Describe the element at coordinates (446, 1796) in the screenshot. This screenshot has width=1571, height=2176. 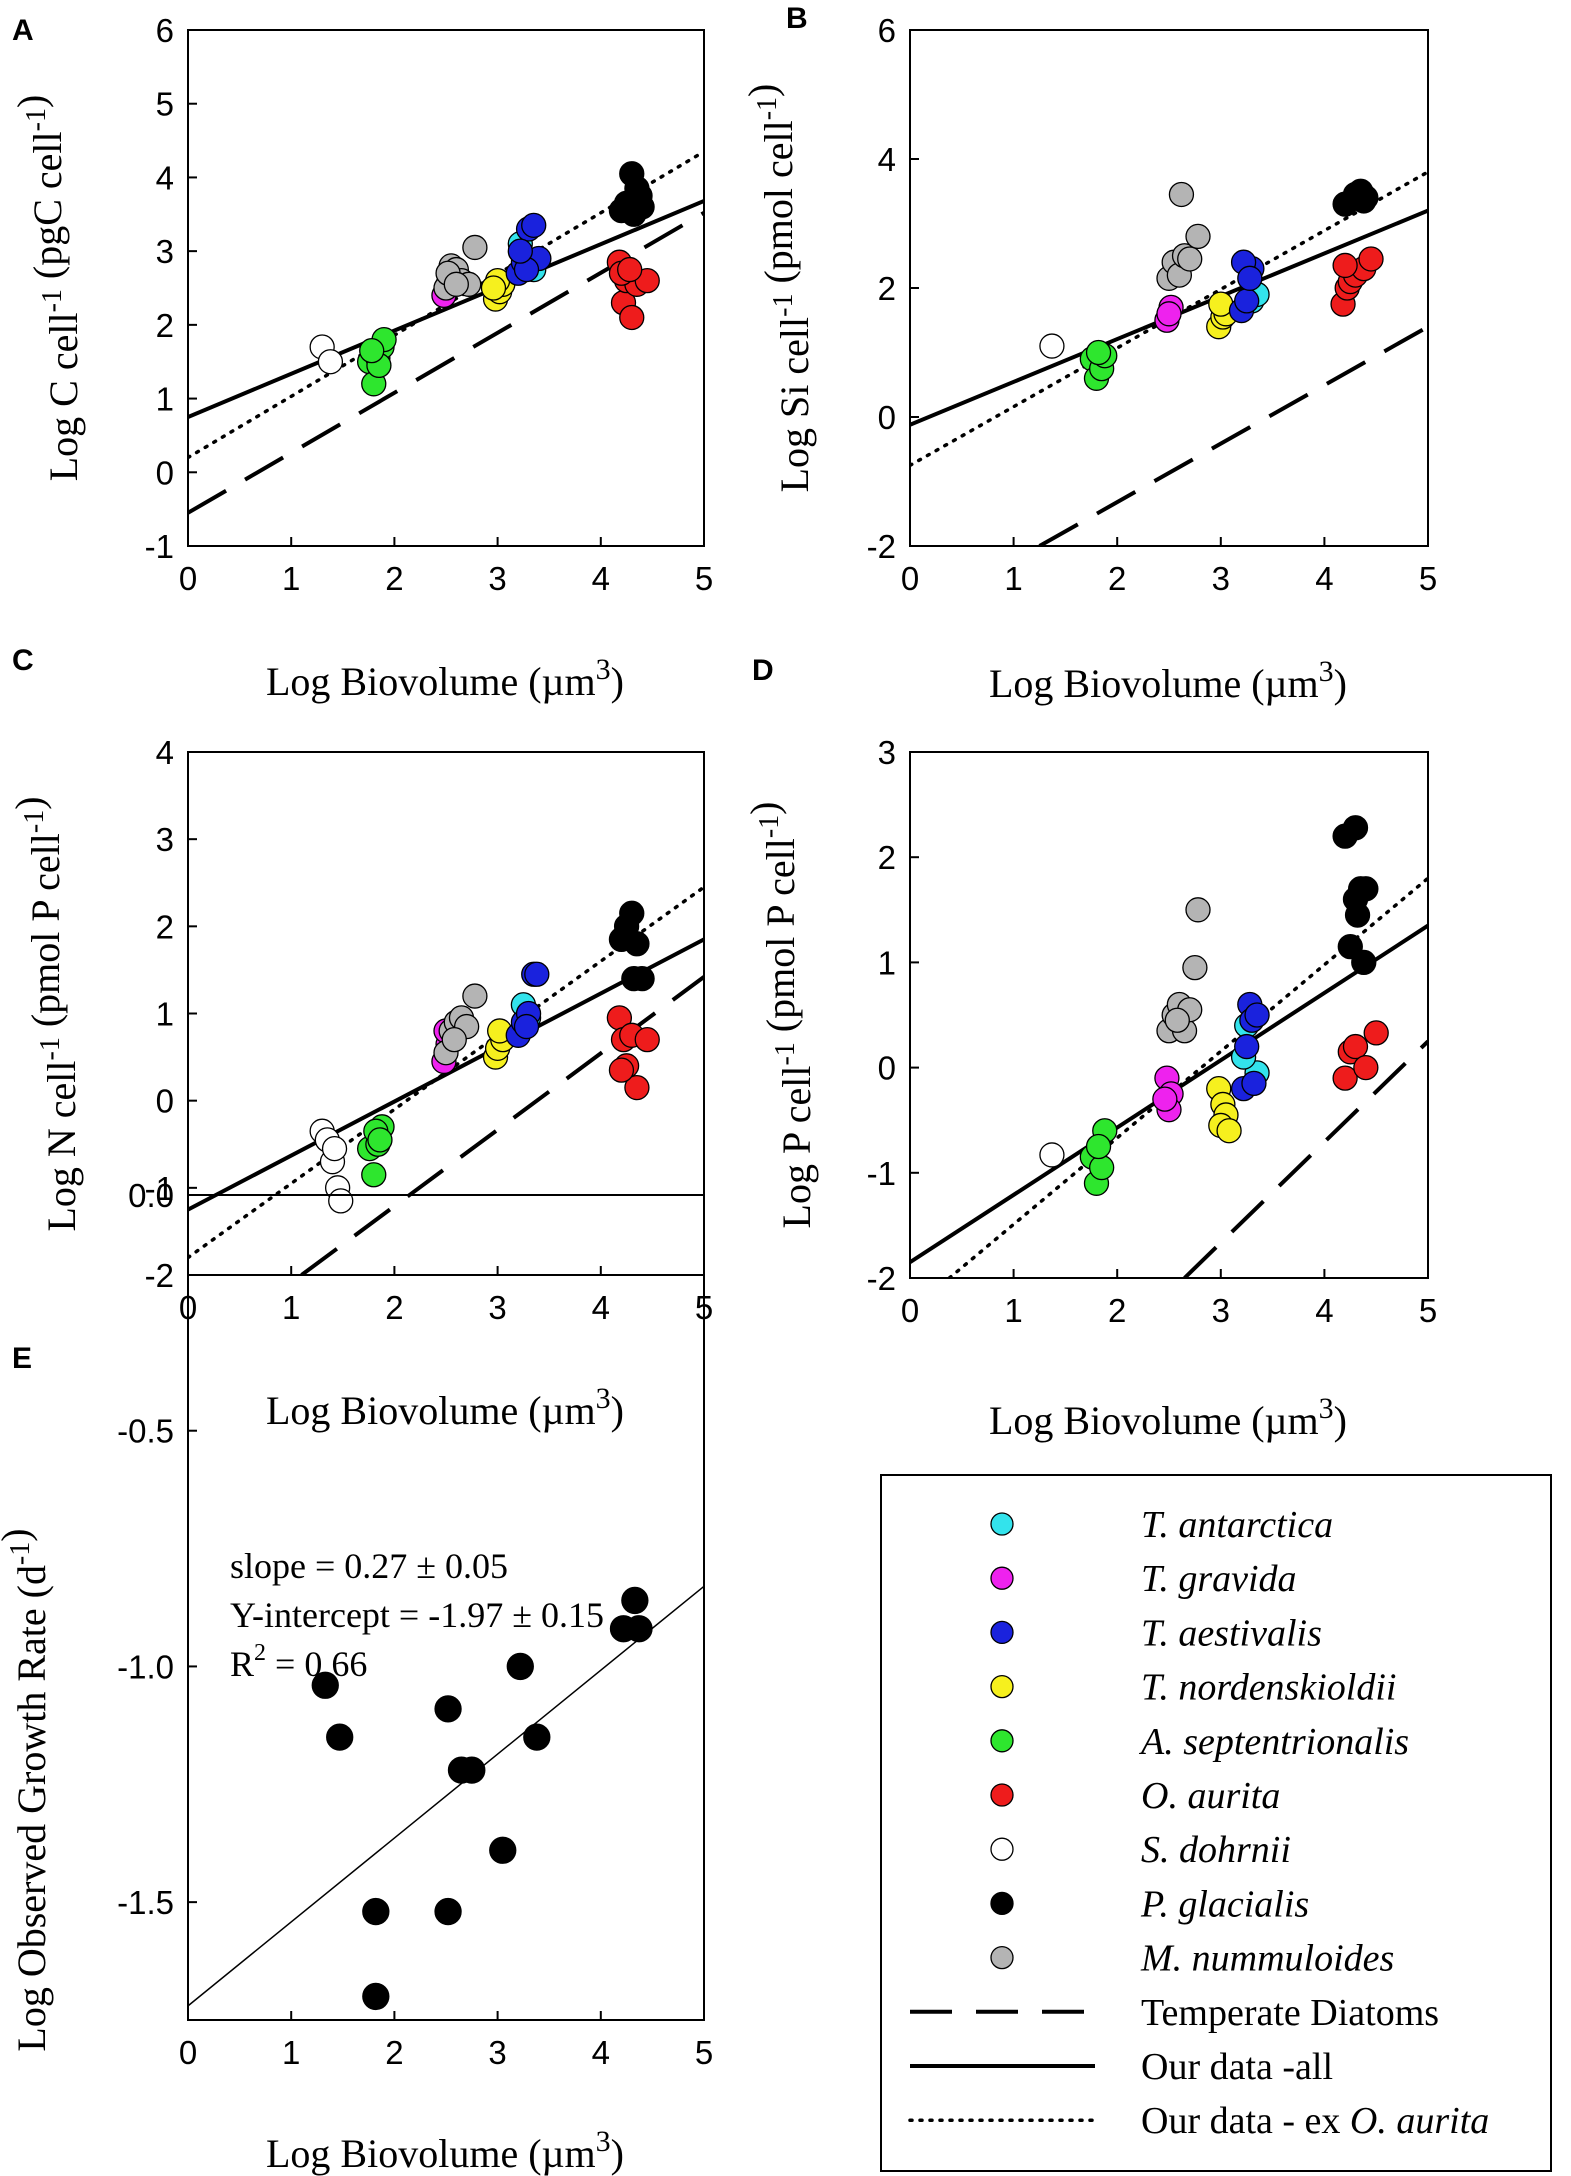
I see `fit-lines` at that location.